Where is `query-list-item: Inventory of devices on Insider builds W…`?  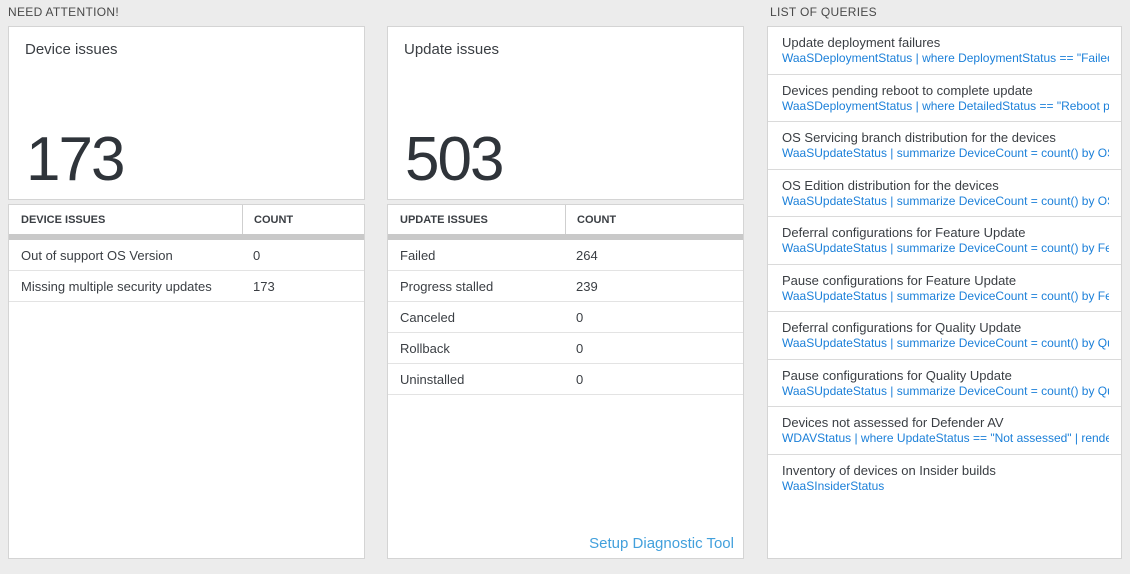
query-list-item: Inventory of devices on Insider builds W… is located at coordinates (944, 479).